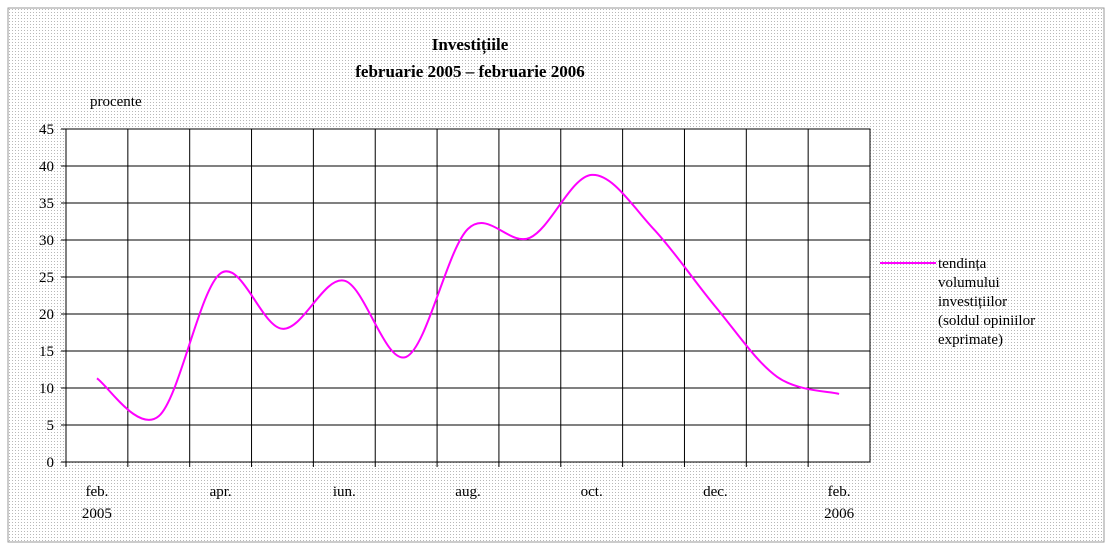  Describe the element at coordinates (51, 463) in the screenshot. I see `y-tick-label: 0` at that location.